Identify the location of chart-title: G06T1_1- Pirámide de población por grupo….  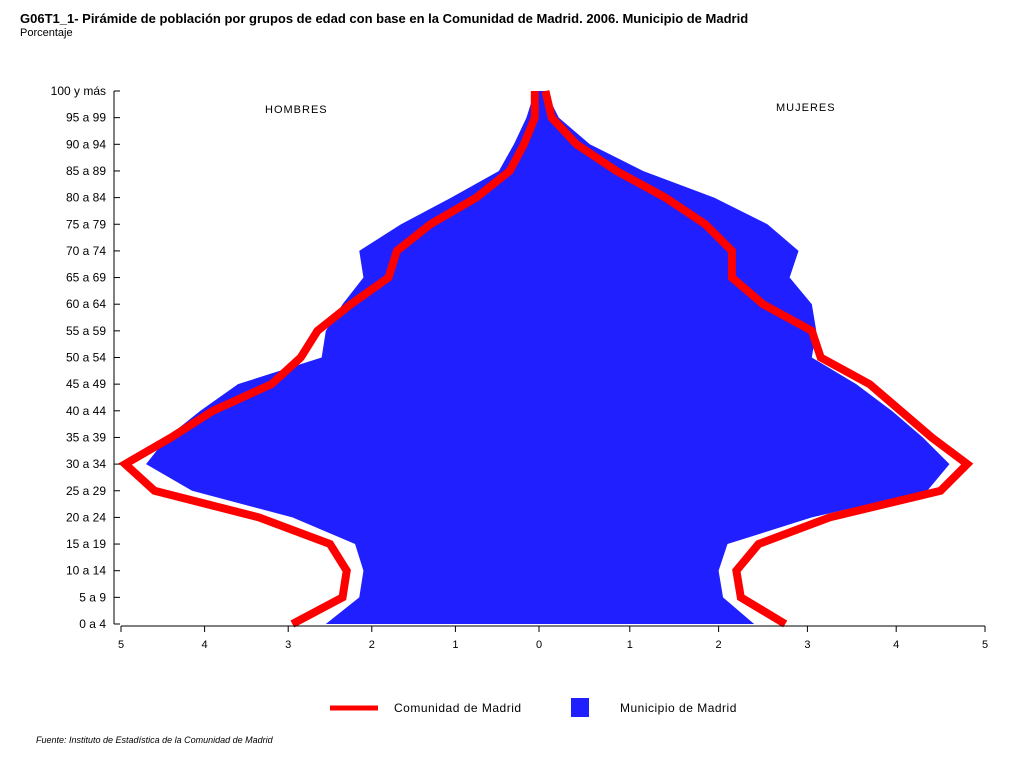
(384, 18).